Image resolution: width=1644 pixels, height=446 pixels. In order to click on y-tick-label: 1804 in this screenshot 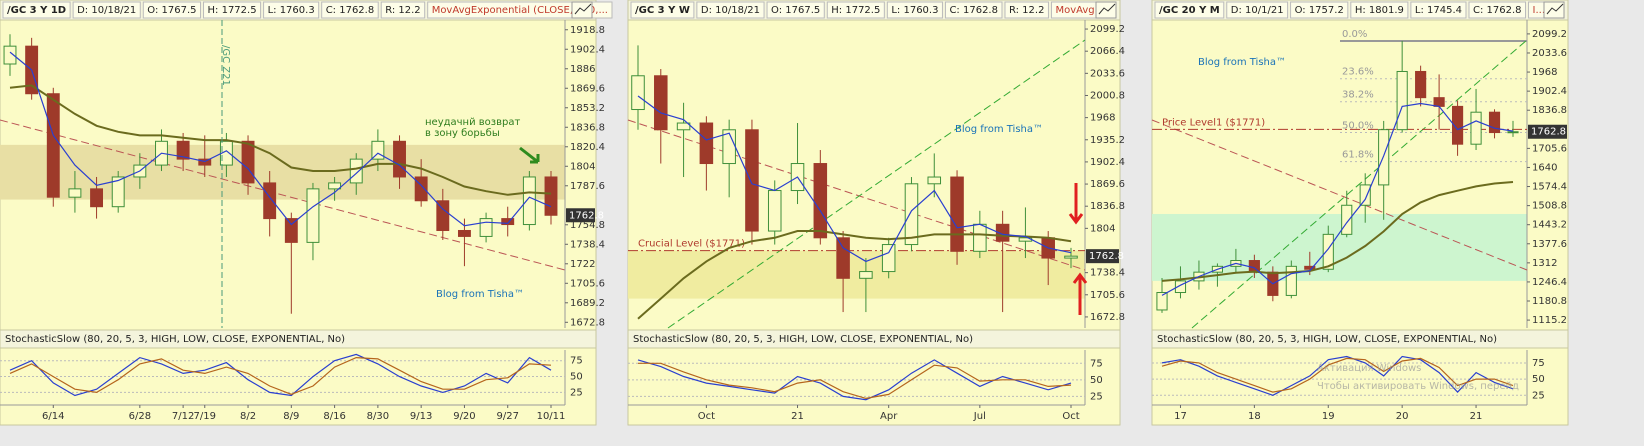, I will do `click(1102, 228)`.